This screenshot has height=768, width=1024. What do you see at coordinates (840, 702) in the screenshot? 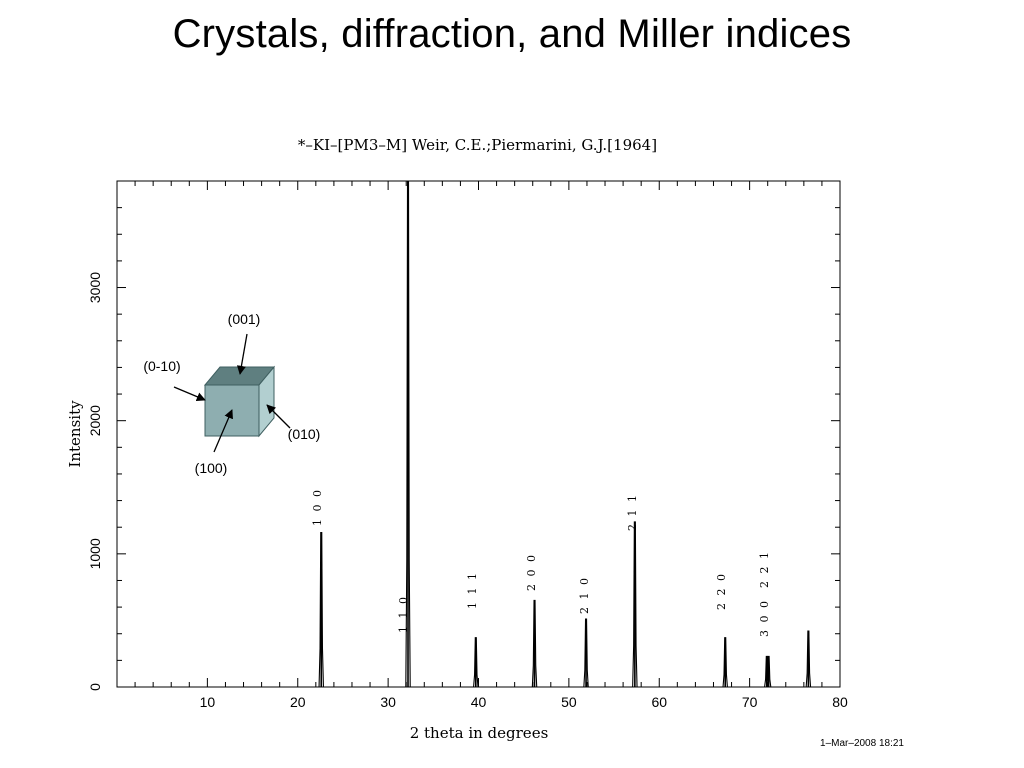
I see `x-tick-label: 80` at bounding box center [840, 702].